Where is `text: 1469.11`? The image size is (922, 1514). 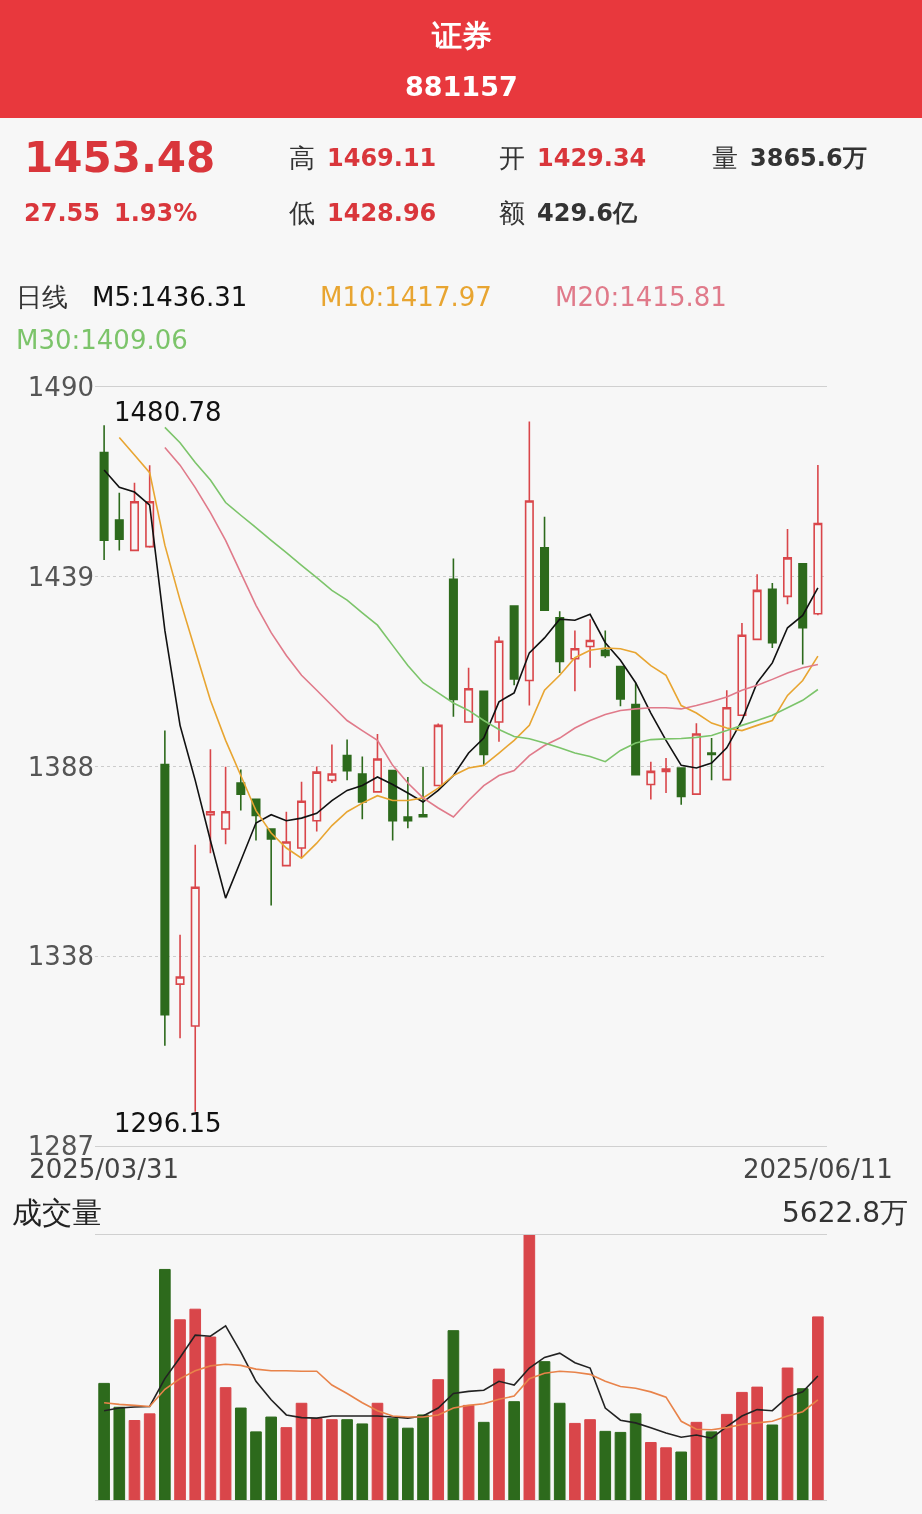
text: 1469.11 is located at coordinates (382, 158).